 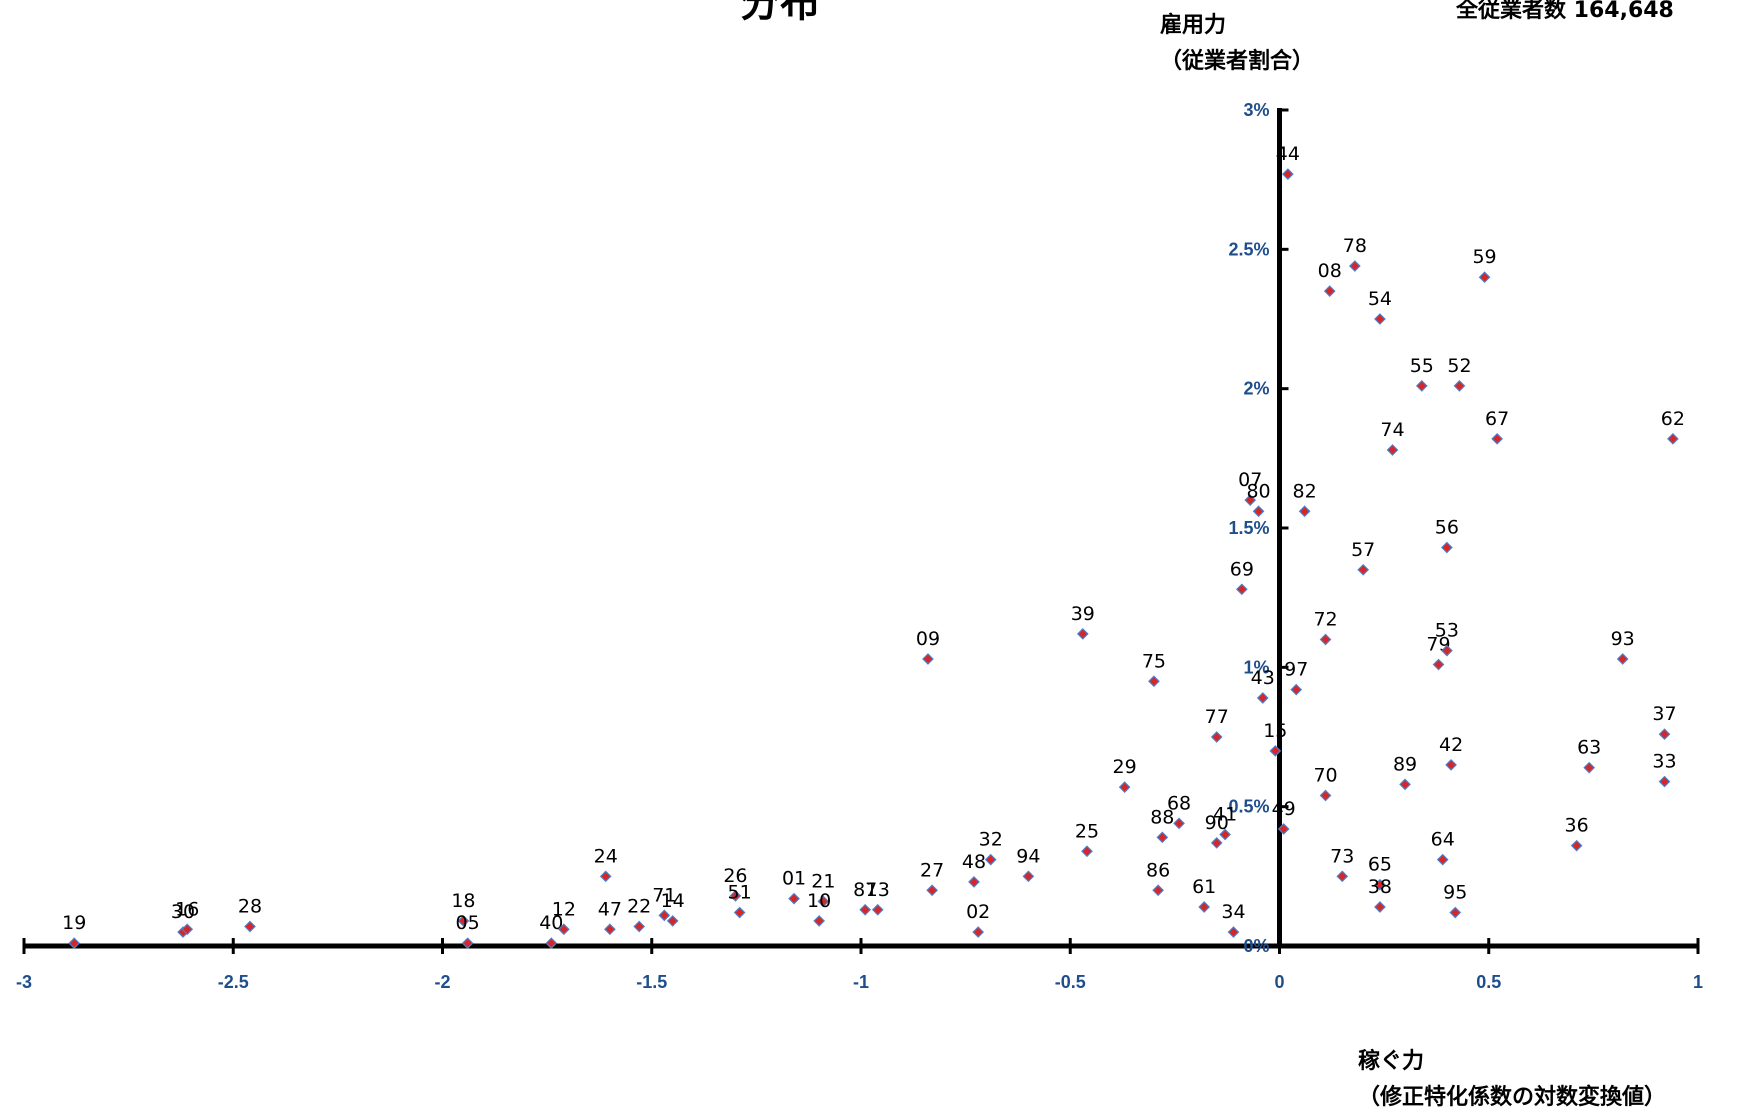 What do you see at coordinates (1447, 631) in the screenshot?
I see `data-label-53: 53` at bounding box center [1447, 631].